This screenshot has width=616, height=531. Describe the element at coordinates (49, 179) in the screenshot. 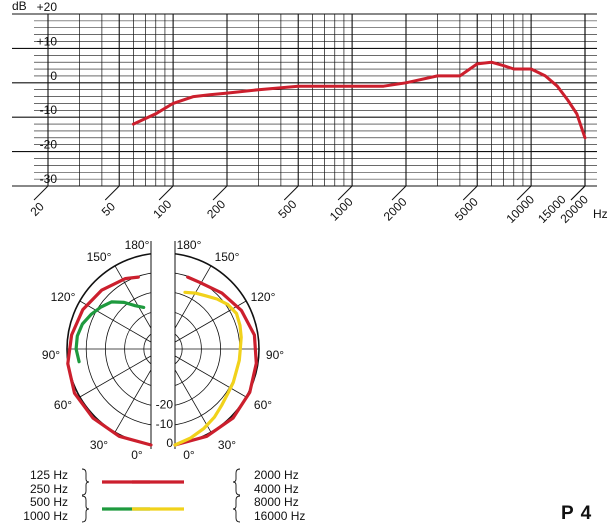

I see `y-tick-label: -30` at that location.